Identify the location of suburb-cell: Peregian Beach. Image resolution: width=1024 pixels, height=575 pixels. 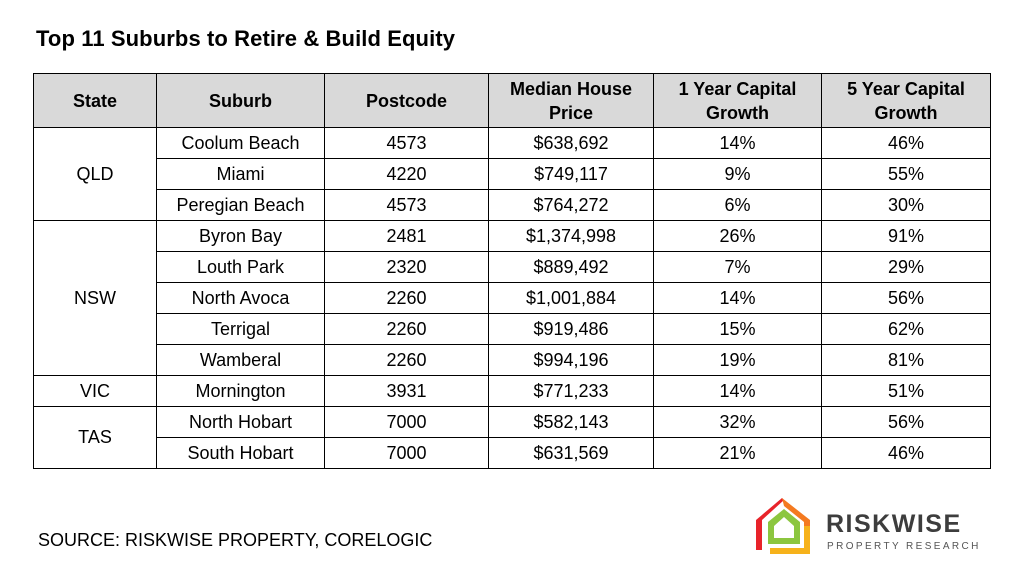
(240, 205).